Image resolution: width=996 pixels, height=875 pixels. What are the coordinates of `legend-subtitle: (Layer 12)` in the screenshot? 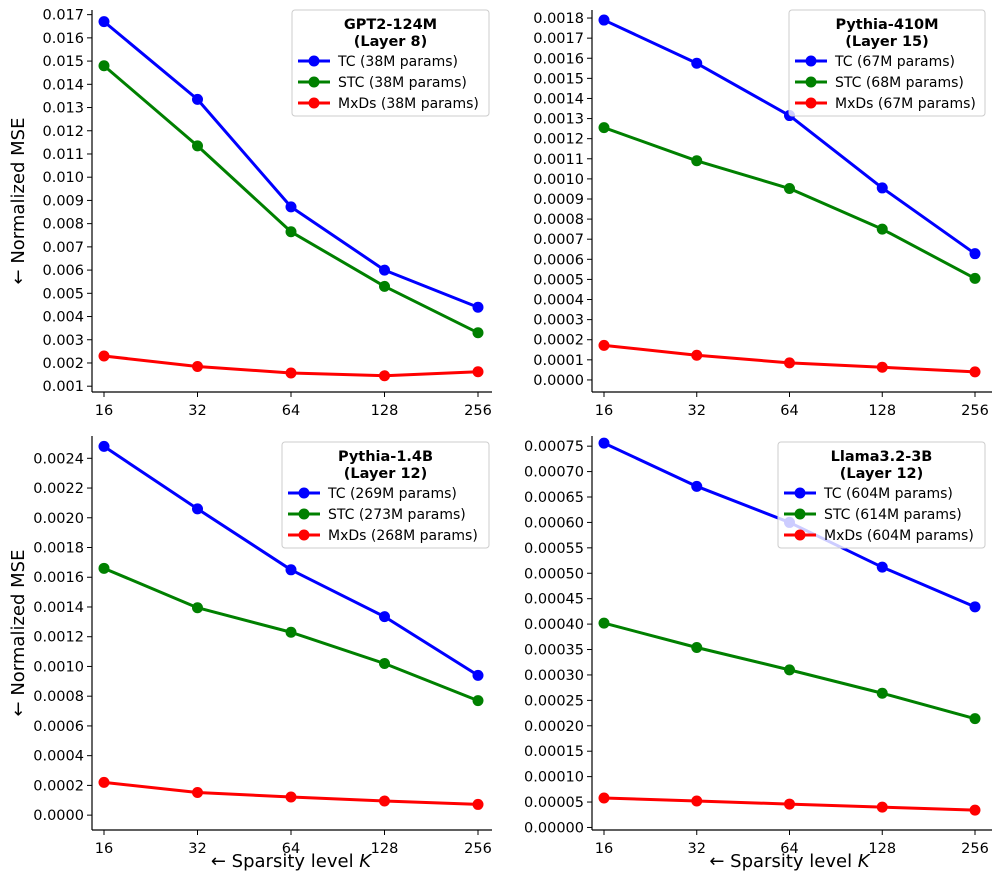 It's located at (882, 474).